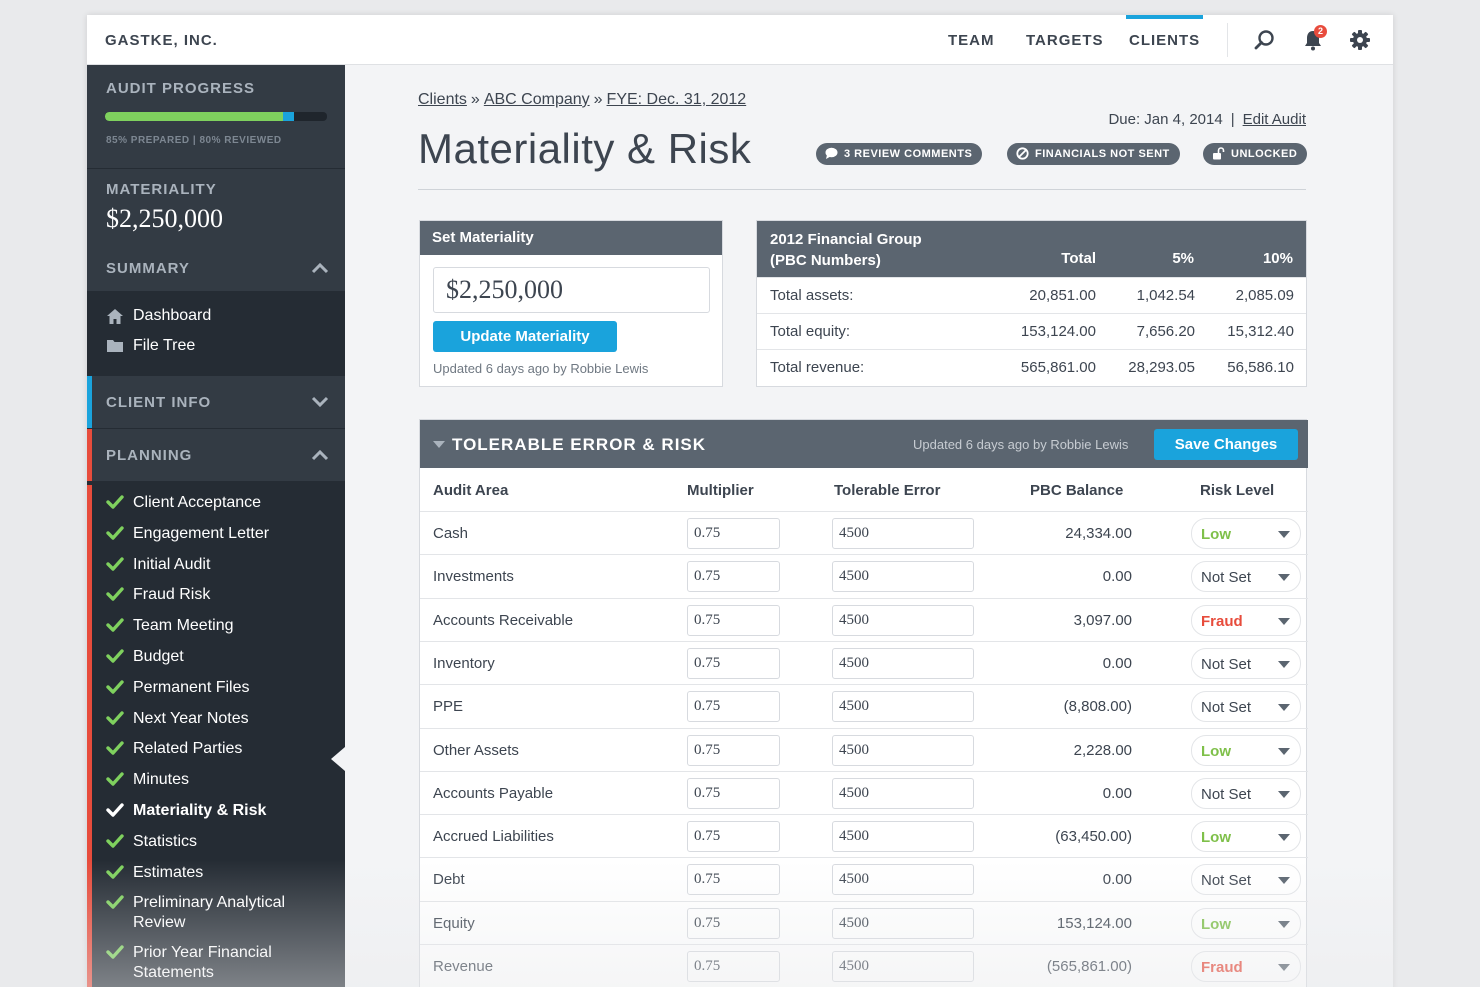 Image resolution: width=1480 pixels, height=987 pixels. Describe the element at coordinates (216, 116) in the screenshot. I see `audit-progress-bar` at that location.